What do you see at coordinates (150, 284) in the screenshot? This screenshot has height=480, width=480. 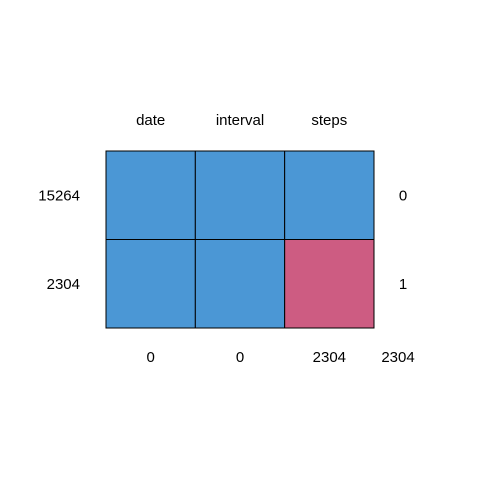 I see `cell-r1-date-observed` at bounding box center [150, 284].